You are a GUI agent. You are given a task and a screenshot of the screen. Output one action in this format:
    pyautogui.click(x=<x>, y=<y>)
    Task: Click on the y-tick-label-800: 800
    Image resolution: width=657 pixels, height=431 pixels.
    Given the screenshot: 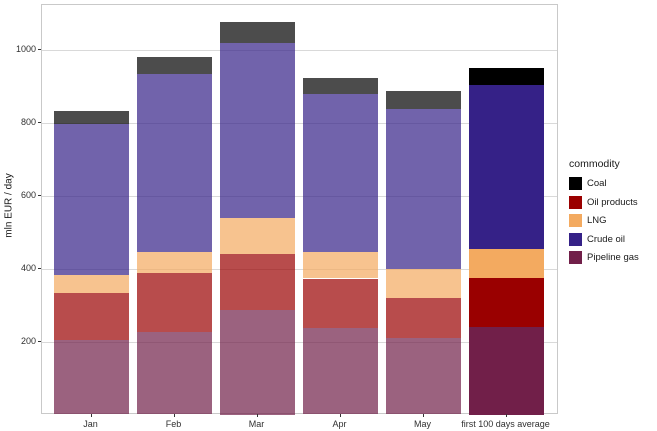 What is the action you would take?
    pyautogui.click(x=28, y=121)
    